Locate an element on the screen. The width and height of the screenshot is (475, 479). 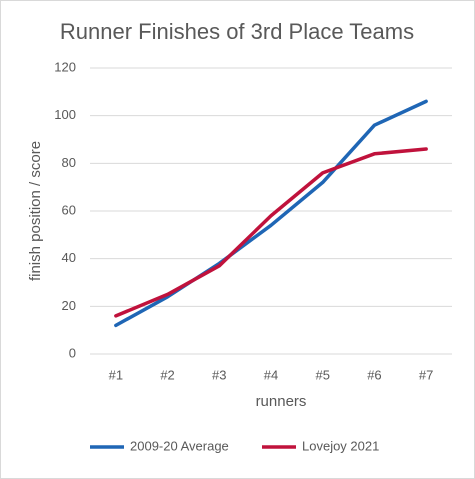
y-axis-label: finish position / score is located at coordinates (35, 211).